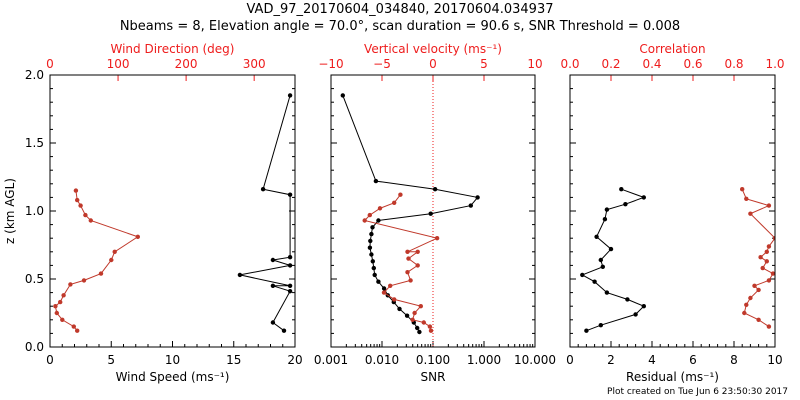 This screenshot has width=800, height=400. What do you see at coordinates (484, 64) in the screenshot?
I see `top-tick-label: 5` at bounding box center [484, 64].